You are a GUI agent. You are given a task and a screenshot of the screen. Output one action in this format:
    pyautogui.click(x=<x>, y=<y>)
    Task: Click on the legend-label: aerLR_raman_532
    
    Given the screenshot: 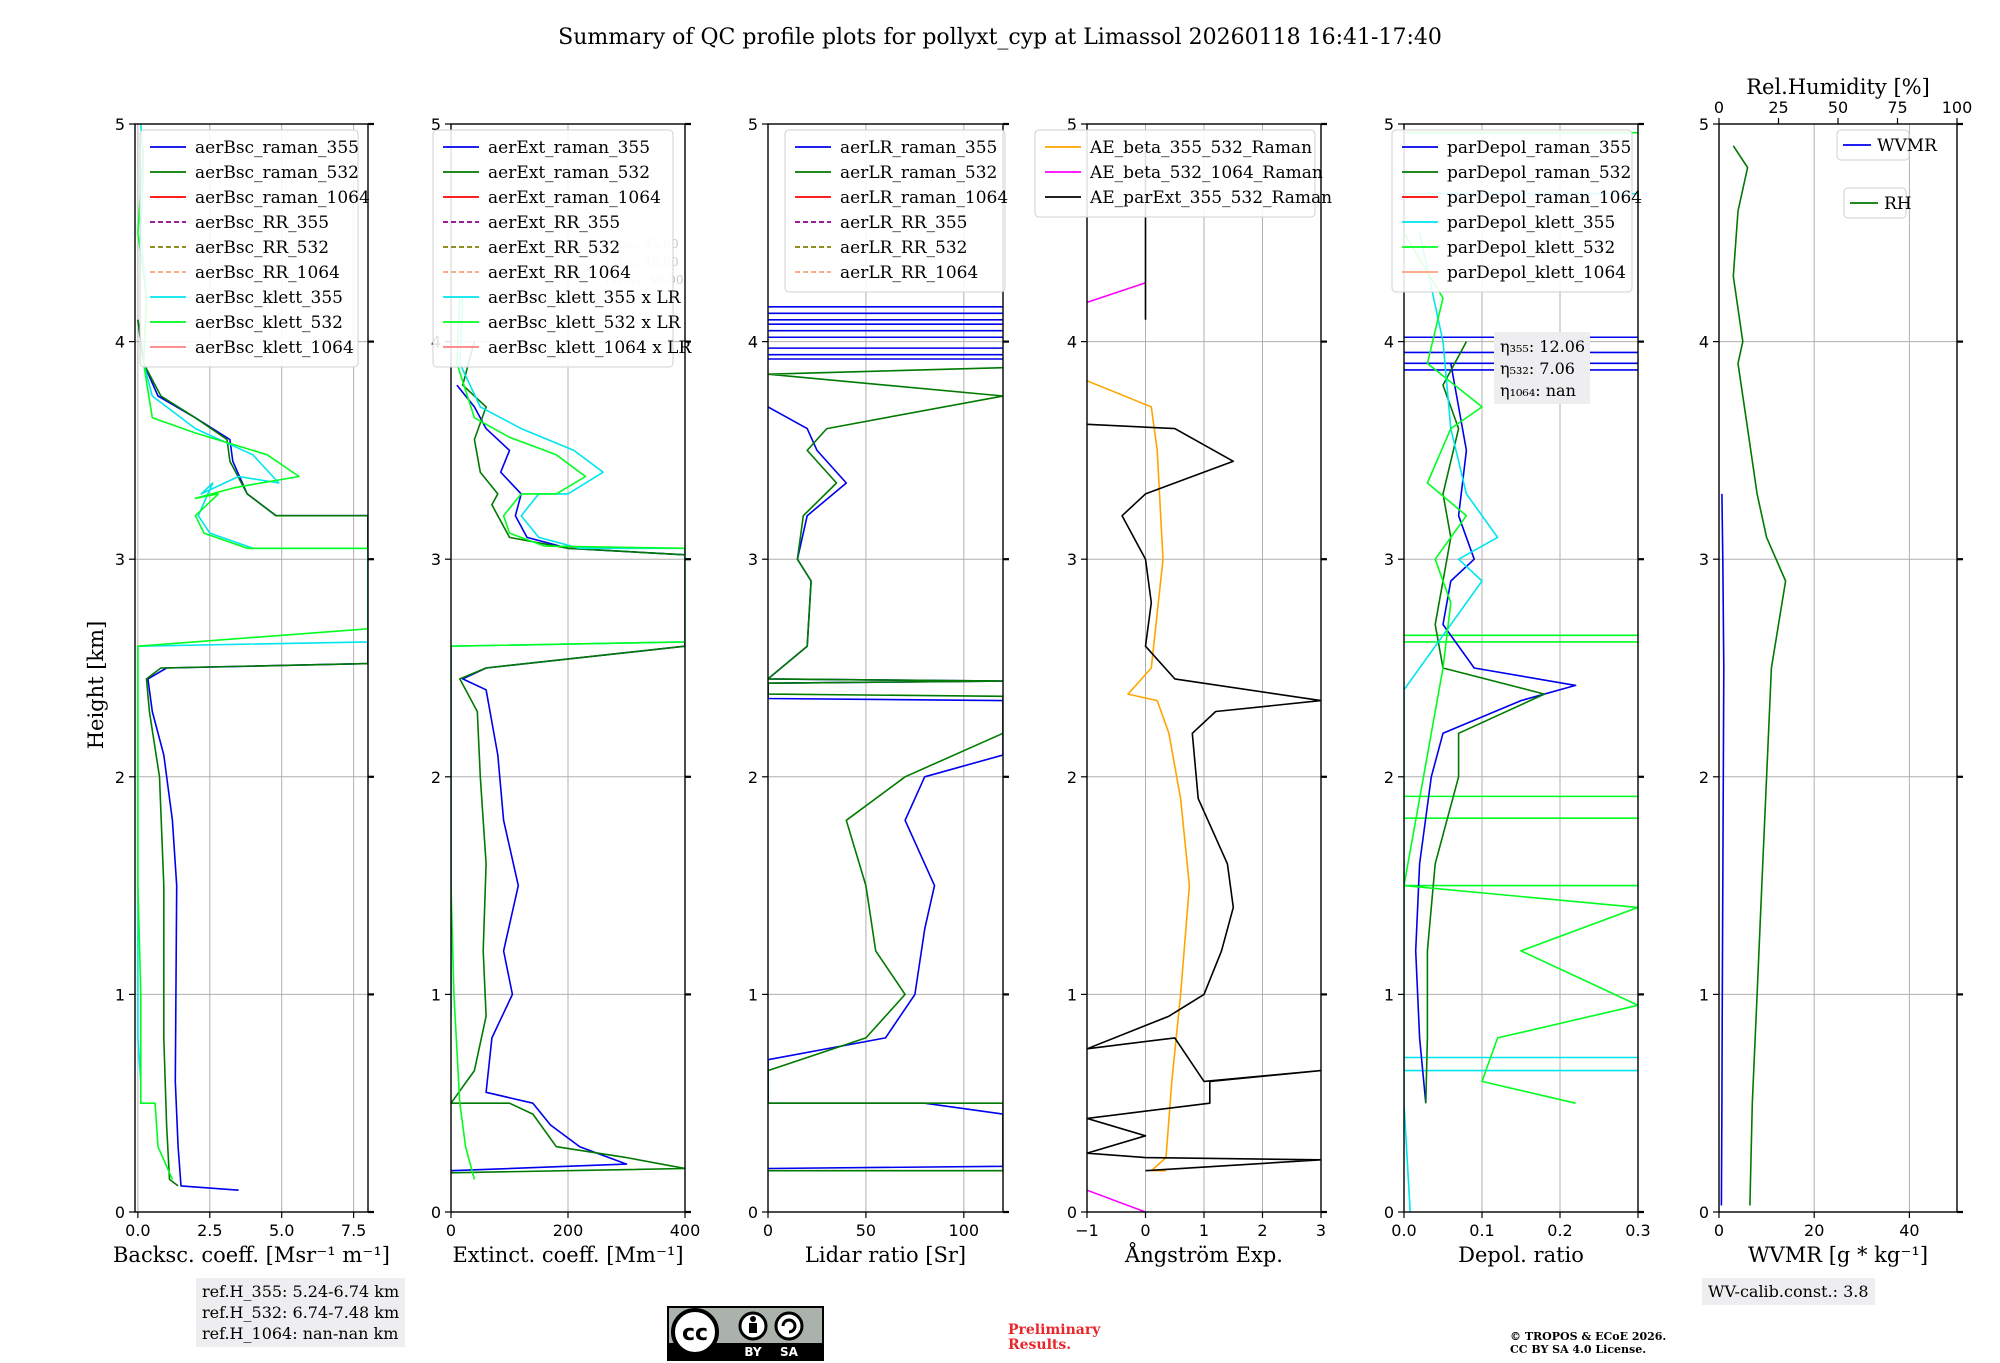 What is the action you would take?
    pyautogui.click(x=918, y=173)
    